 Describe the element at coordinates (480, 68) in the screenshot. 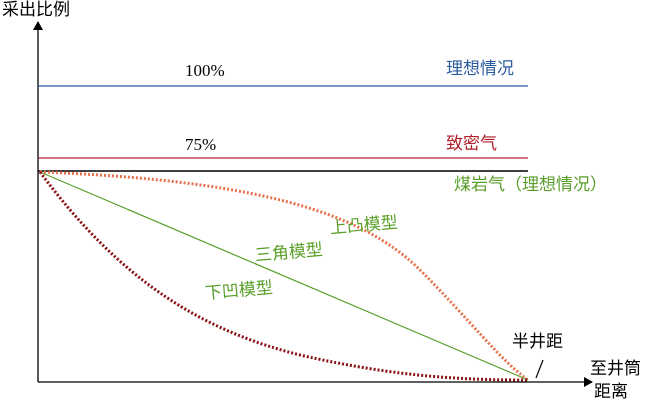

I see `ideal-label: 理想情况` at that location.